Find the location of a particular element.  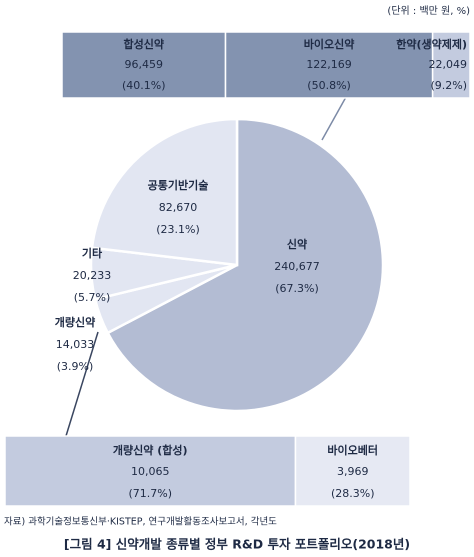

slice-label: 개량신약 is located at coordinates (75, 322).